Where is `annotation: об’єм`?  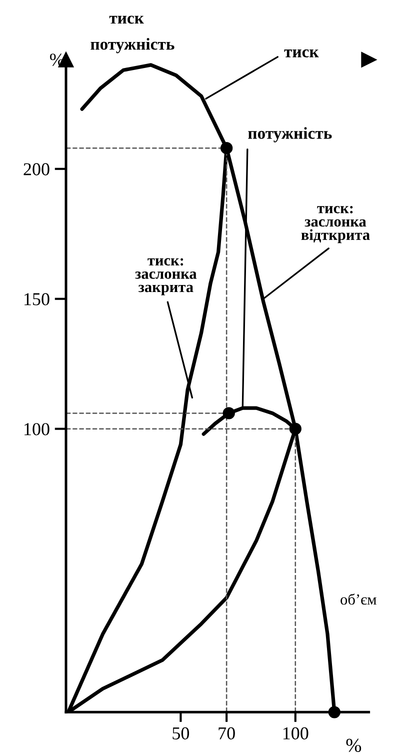
annotation: об’єм is located at coordinates (358, 599).